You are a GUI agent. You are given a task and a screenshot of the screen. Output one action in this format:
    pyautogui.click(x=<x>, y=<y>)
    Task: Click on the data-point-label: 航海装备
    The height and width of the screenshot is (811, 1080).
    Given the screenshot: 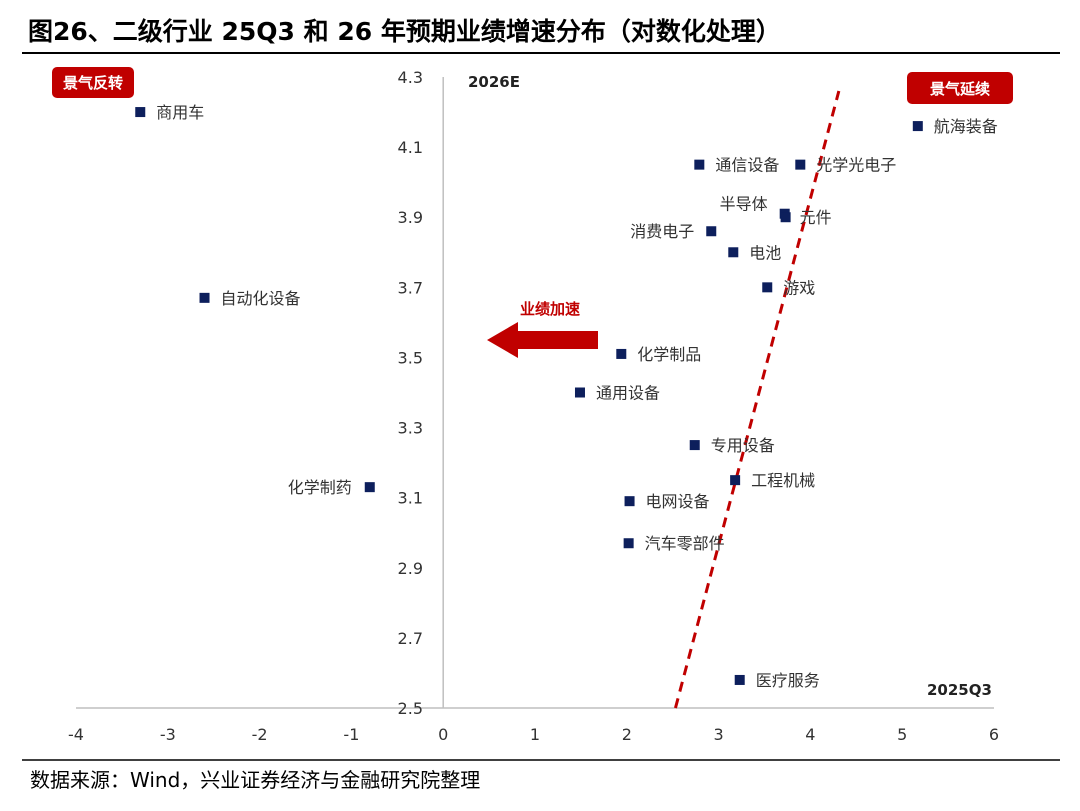 What is the action you would take?
    pyautogui.click(x=966, y=126)
    